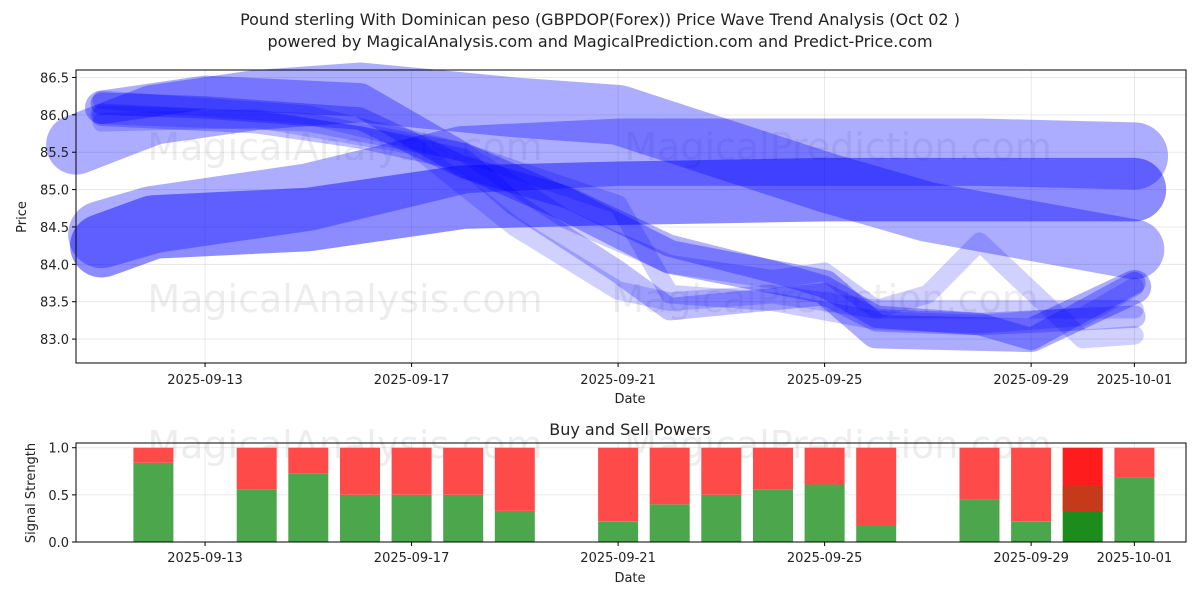 Image resolution: width=1200 pixels, height=600 pixels. I want to click on price-y-tick-label: 83.5, so click(54, 303).